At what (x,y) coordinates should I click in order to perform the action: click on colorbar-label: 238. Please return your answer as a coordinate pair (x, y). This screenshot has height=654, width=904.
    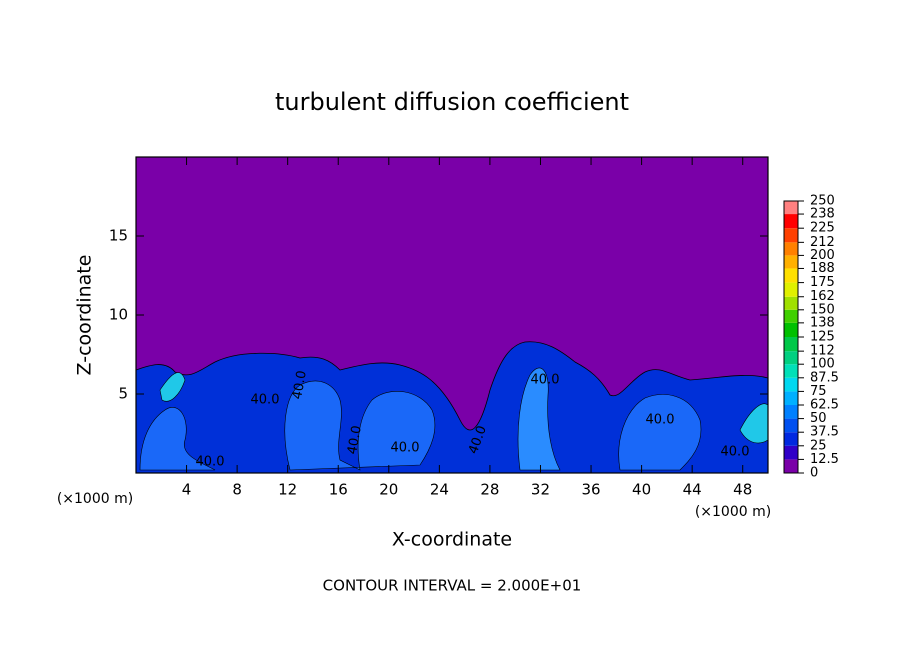
    Looking at the image, I should click on (822, 214).